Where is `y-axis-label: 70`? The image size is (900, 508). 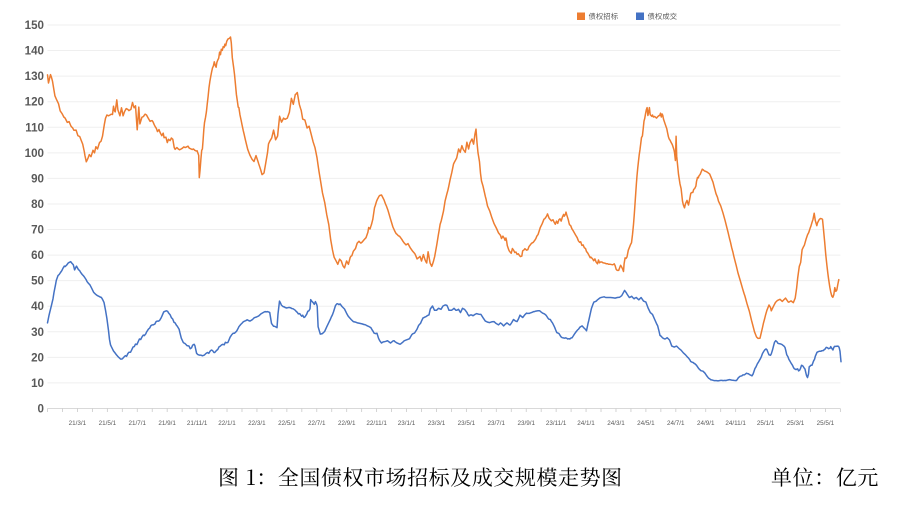
y-axis-label: 70 is located at coordinates (37, 230).